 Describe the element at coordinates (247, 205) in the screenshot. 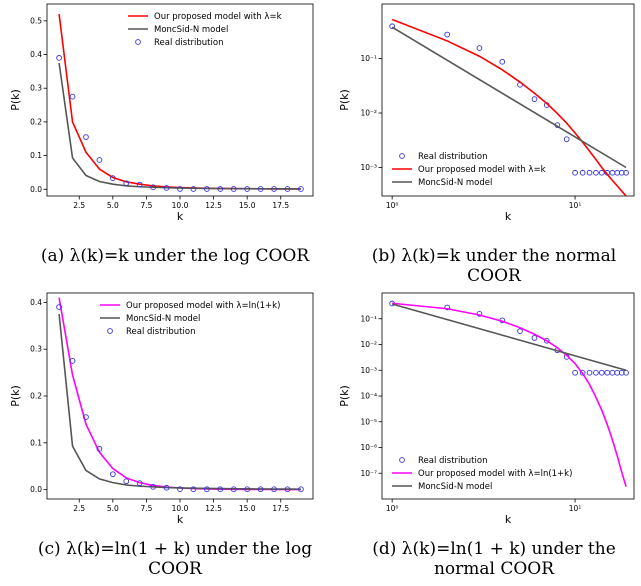

I see `x-tick-label: 15.0` at that location.